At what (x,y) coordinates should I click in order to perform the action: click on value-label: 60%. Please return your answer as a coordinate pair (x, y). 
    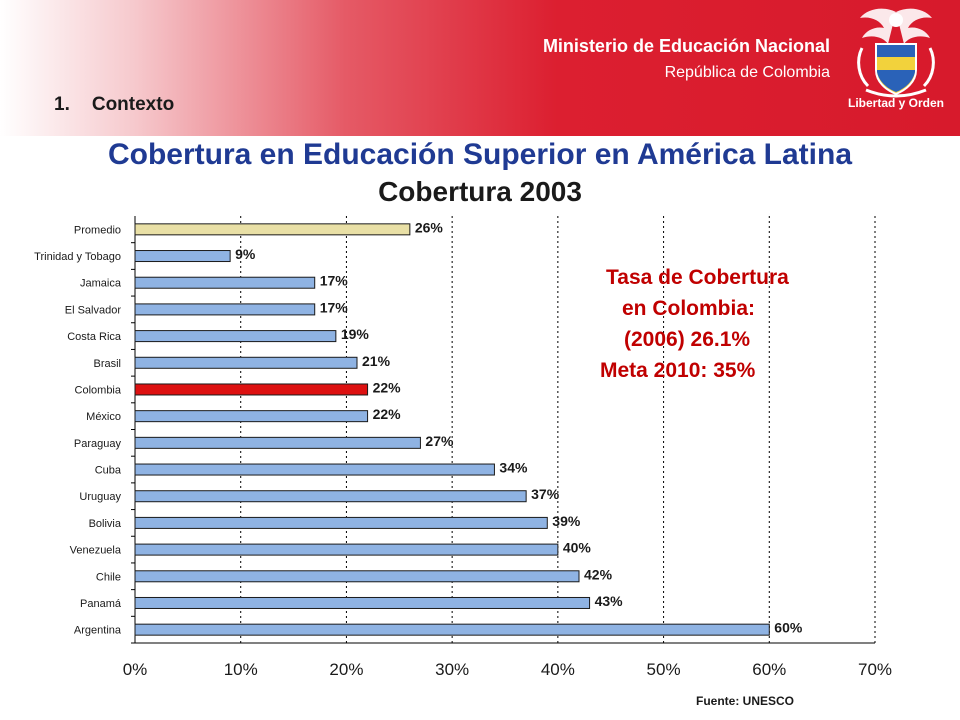
    Looking at the image, I should click on (788, 628).